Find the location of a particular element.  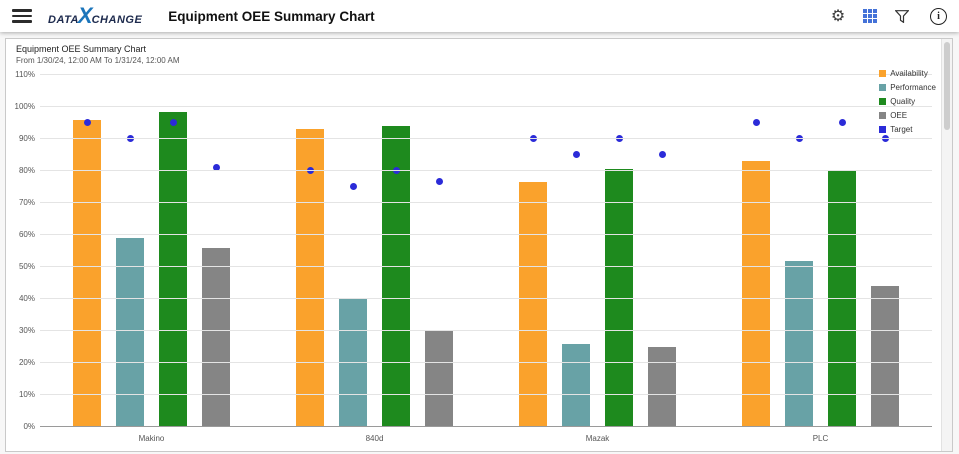

legend-label: Target is located at coordinates (901, 129).